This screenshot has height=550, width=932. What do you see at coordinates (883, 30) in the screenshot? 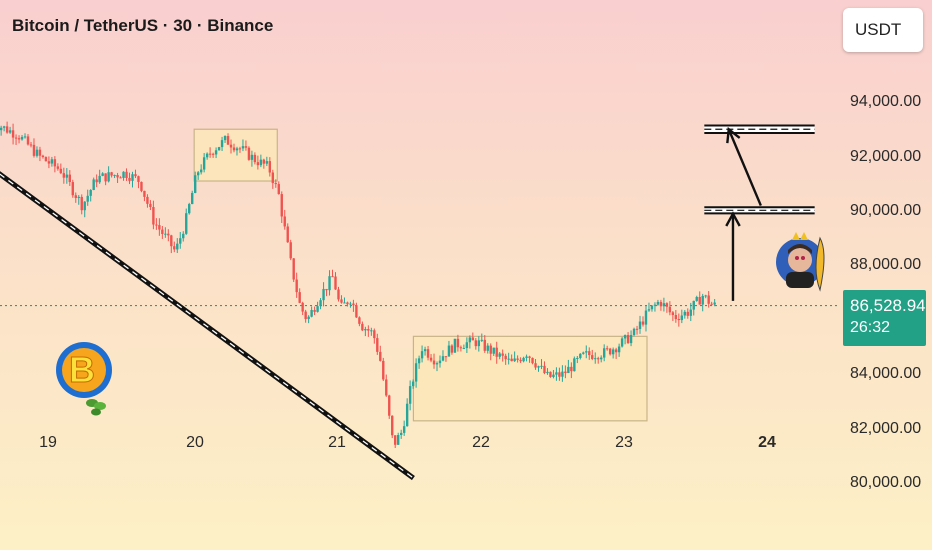
I see `currency-button: USDT` at bounding box center [883, 30].